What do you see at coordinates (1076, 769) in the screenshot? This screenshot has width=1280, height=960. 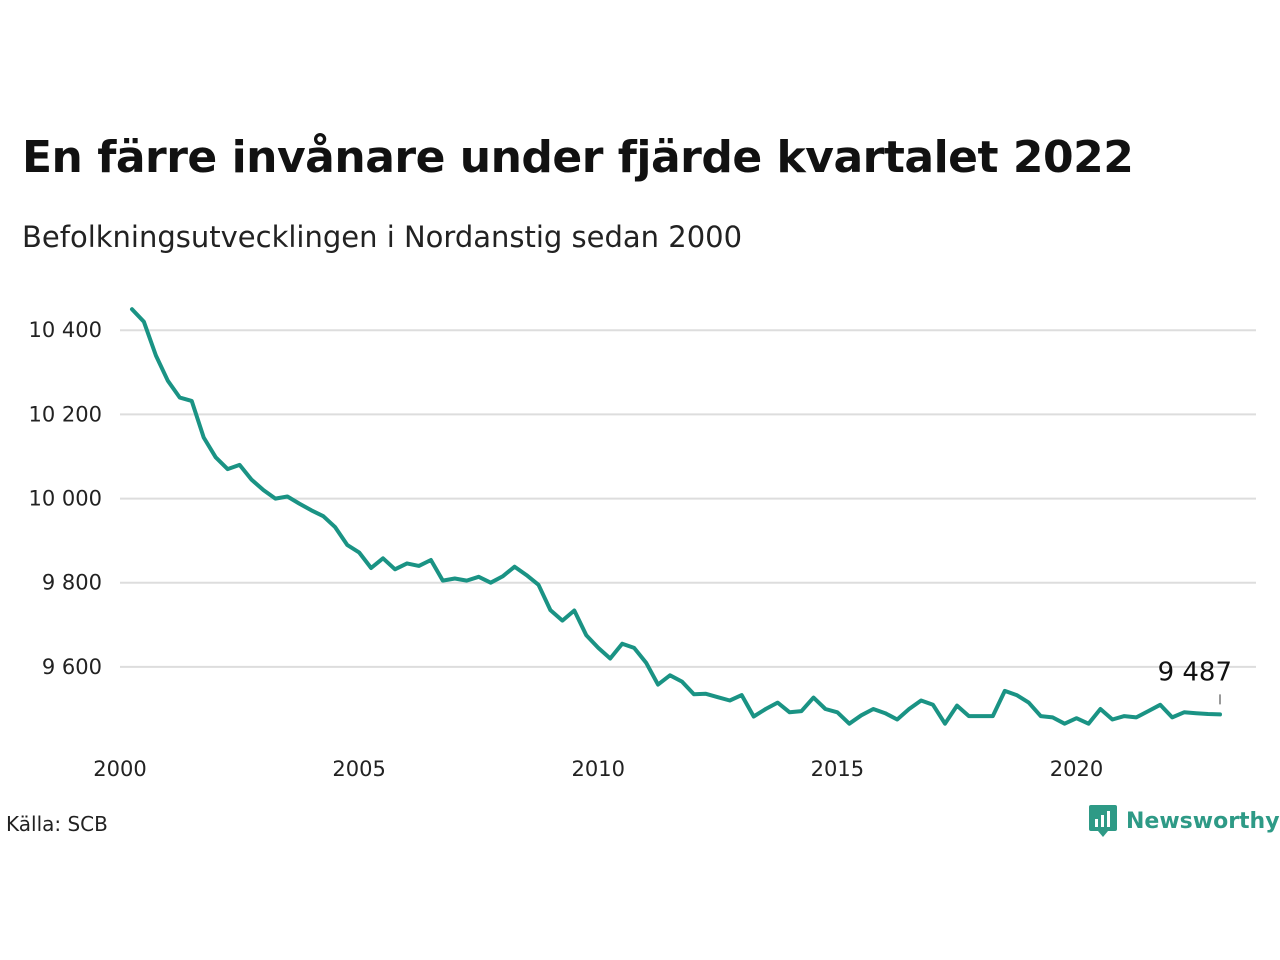 I see `x-tick-label: 2020` at bounding box center [1076, 769].